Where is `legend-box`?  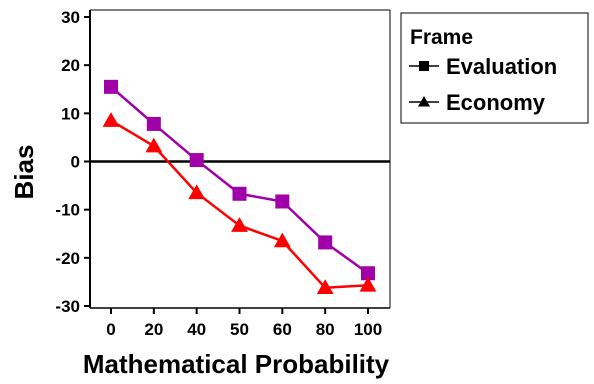
legend-box is located at coordinates (494, 68).